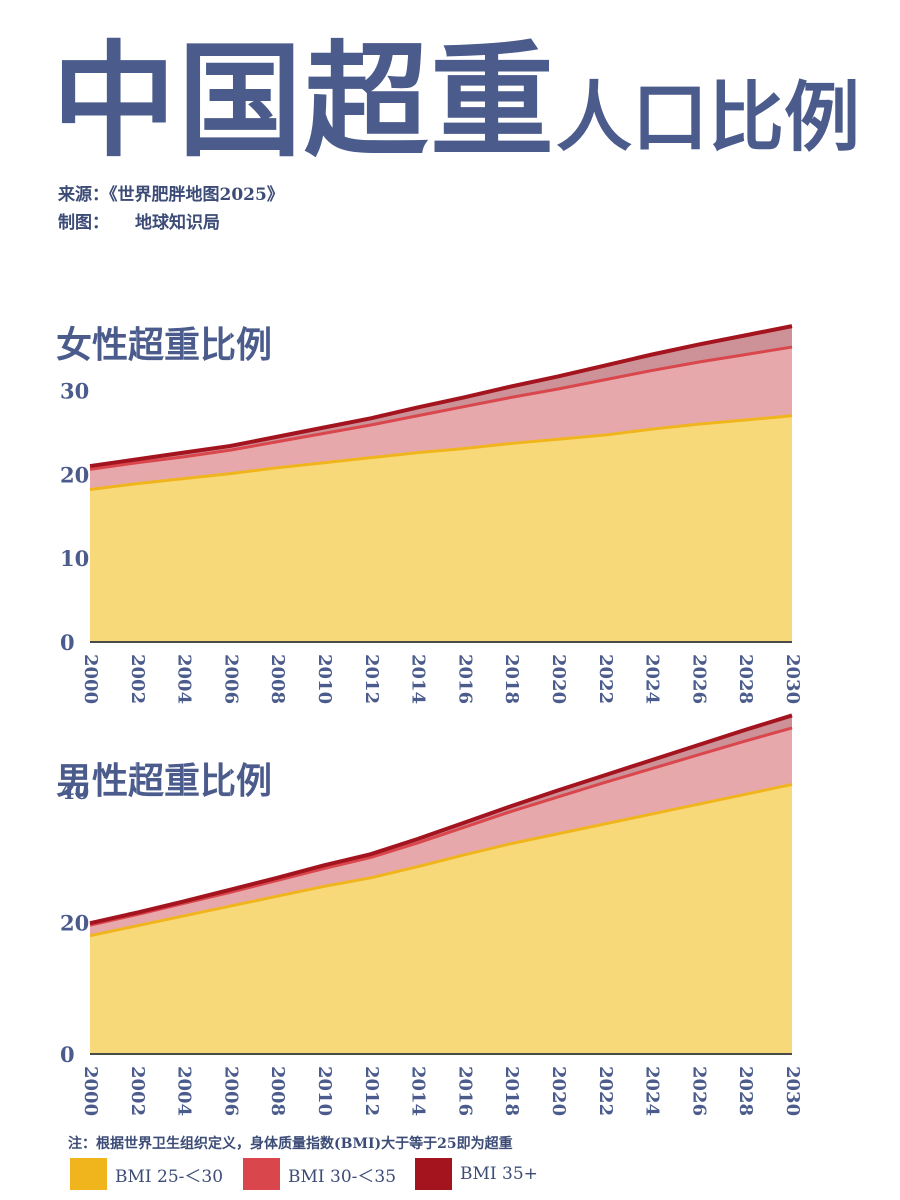 This screenshot has height=1200, width=900. I want to click on legend: BMI 25-＜30 BMI 30-＜35 BMI 35+, so click(480, 1174).